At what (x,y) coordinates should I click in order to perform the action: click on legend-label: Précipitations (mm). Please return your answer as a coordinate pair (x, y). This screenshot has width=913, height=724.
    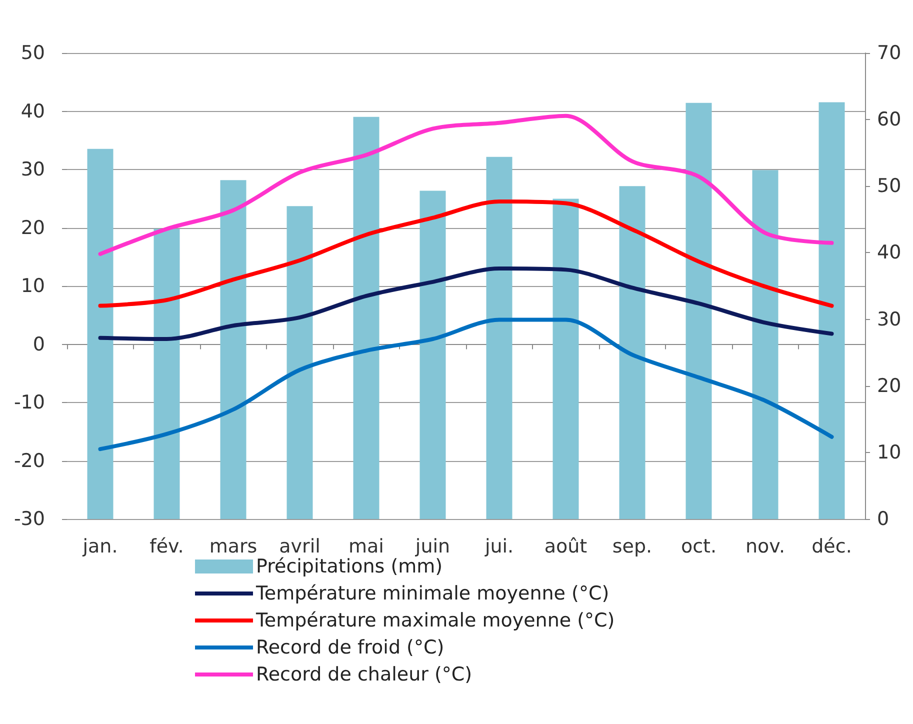
    Looking at the image, I should click on (349, 567).